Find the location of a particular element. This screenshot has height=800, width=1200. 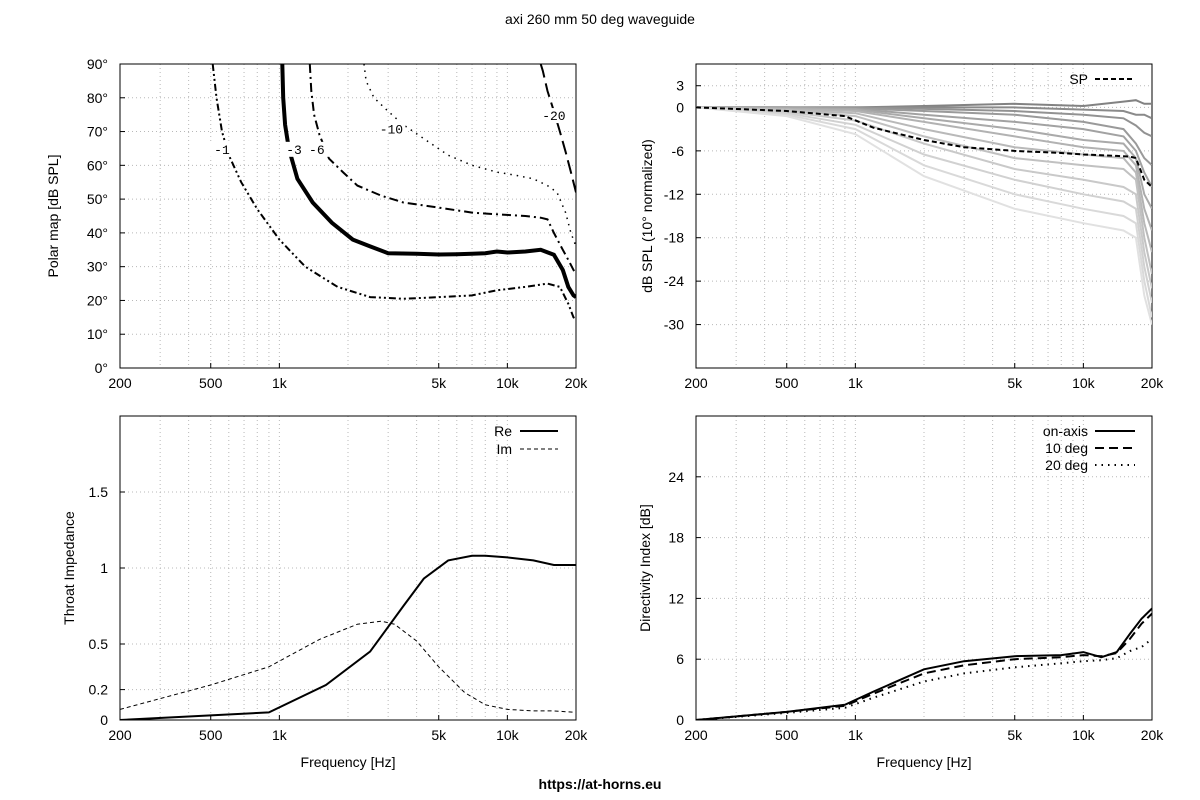

y-tick-label: 24 is located at coordinates (676, 477).